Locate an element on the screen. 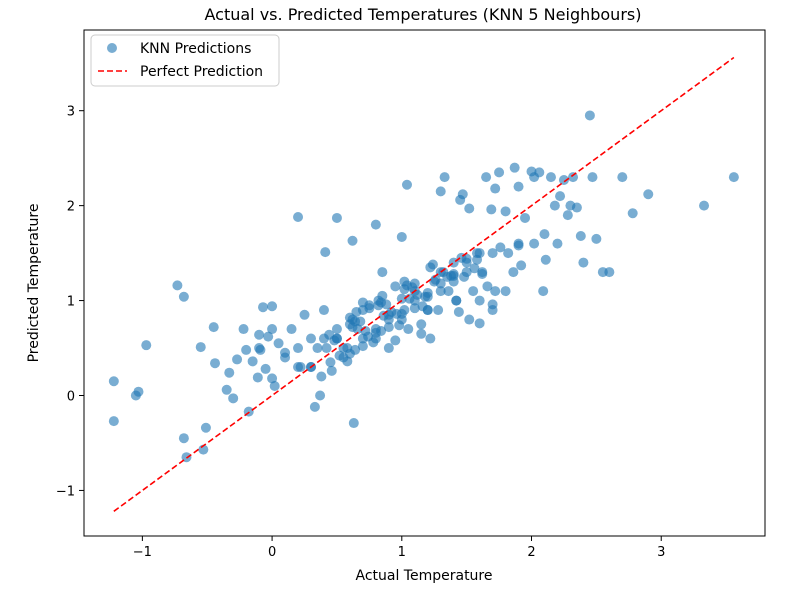  x-tick-label: −1 is located at coordinates (142, 552).